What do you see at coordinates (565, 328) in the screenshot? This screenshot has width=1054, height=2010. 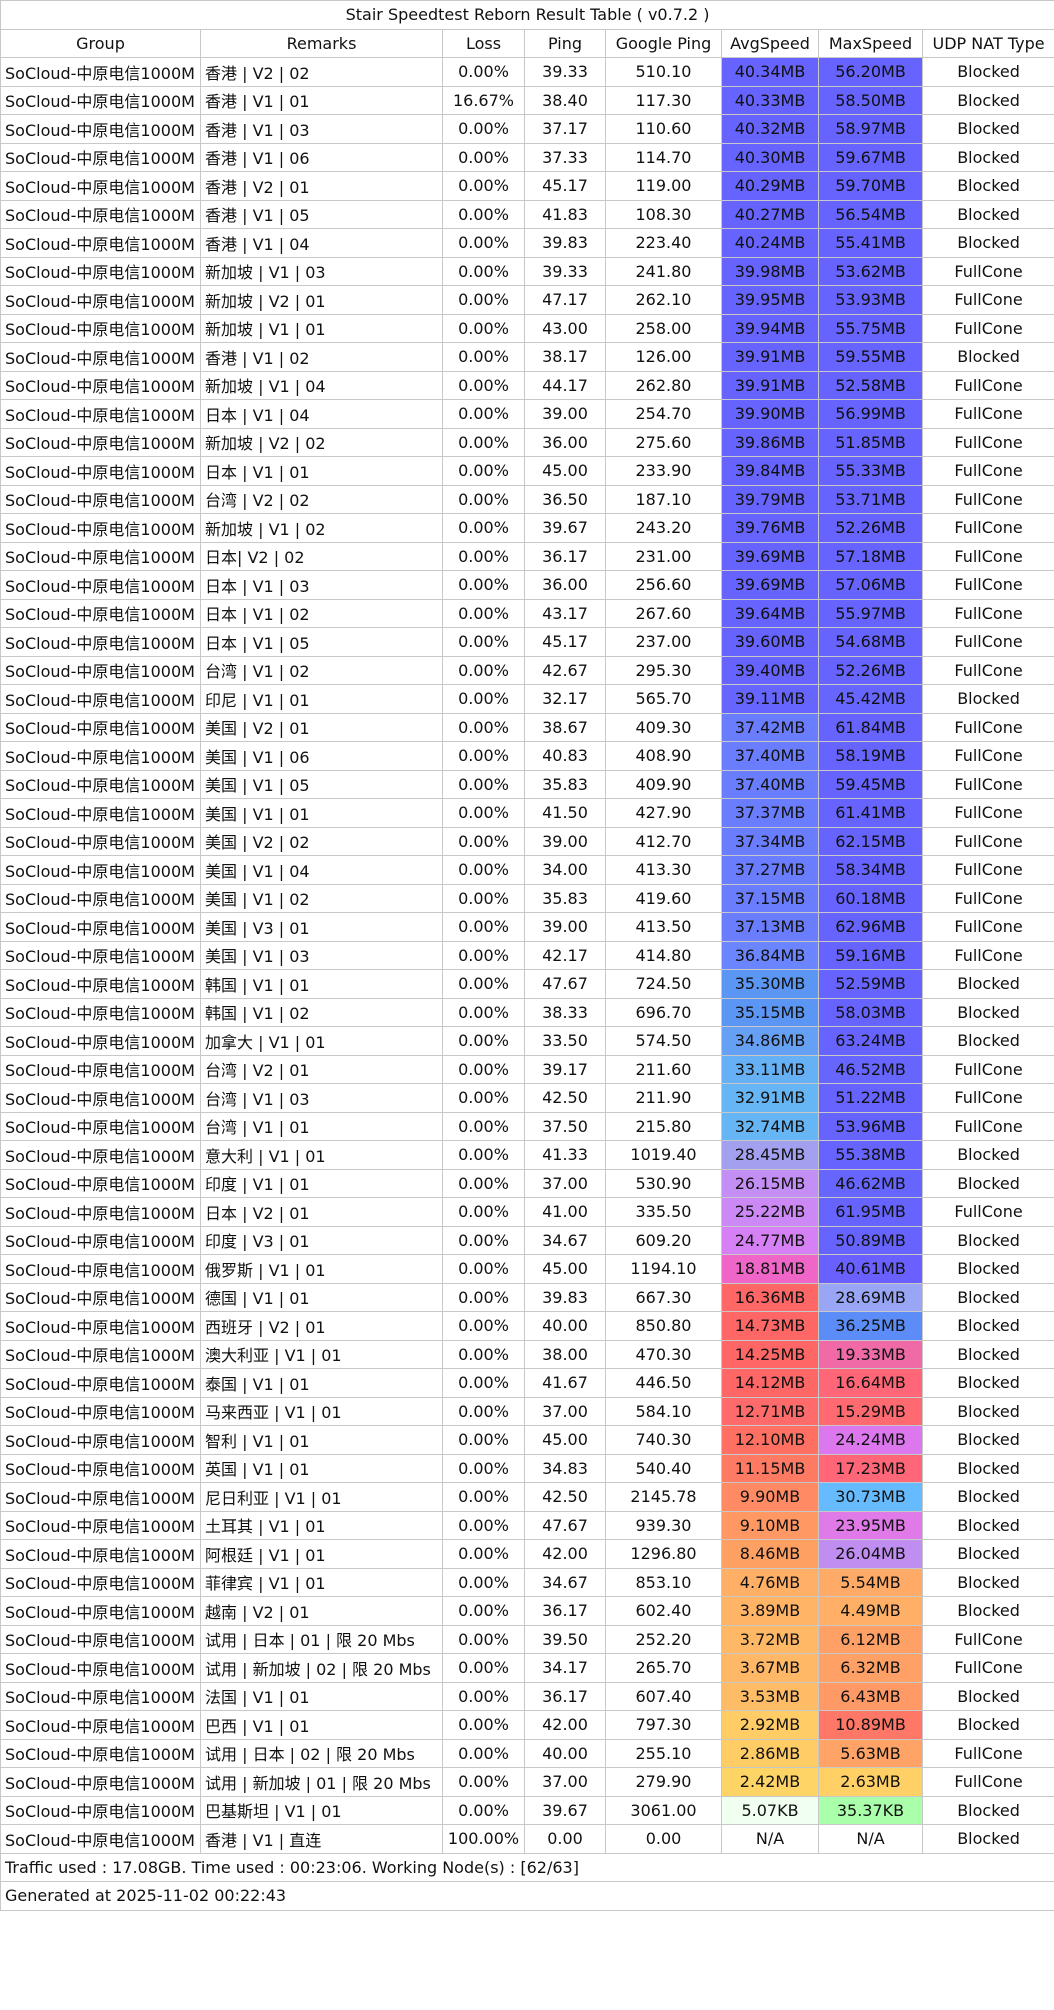 I see `ping: 43.00` at bounding box center [565, 328].